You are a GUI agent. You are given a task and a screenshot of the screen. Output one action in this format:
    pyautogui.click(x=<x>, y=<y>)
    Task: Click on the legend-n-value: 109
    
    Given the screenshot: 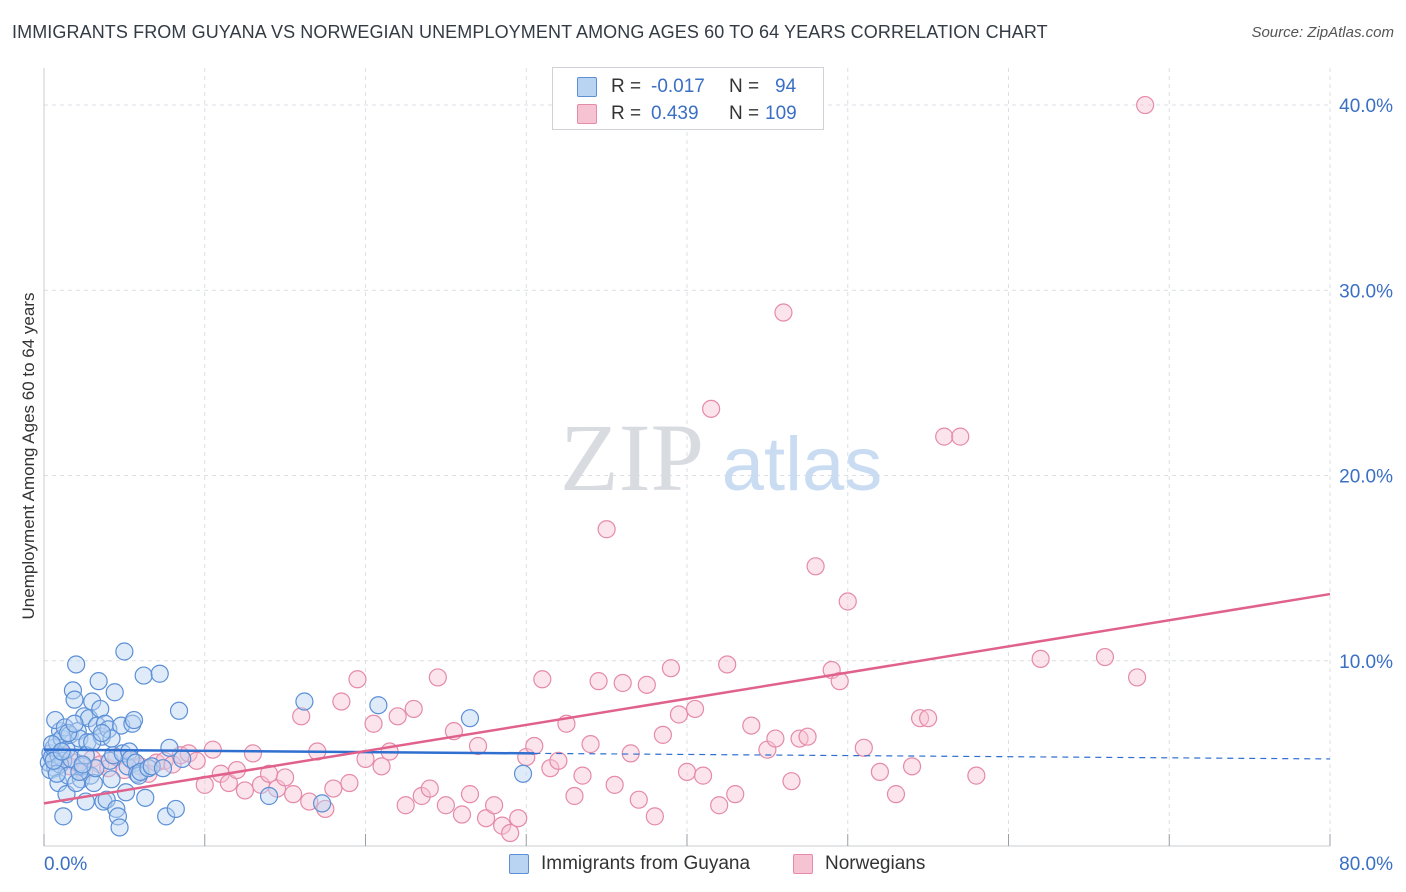 What is the action you would take?
    pyautogui.click(x=781, y=113)
    